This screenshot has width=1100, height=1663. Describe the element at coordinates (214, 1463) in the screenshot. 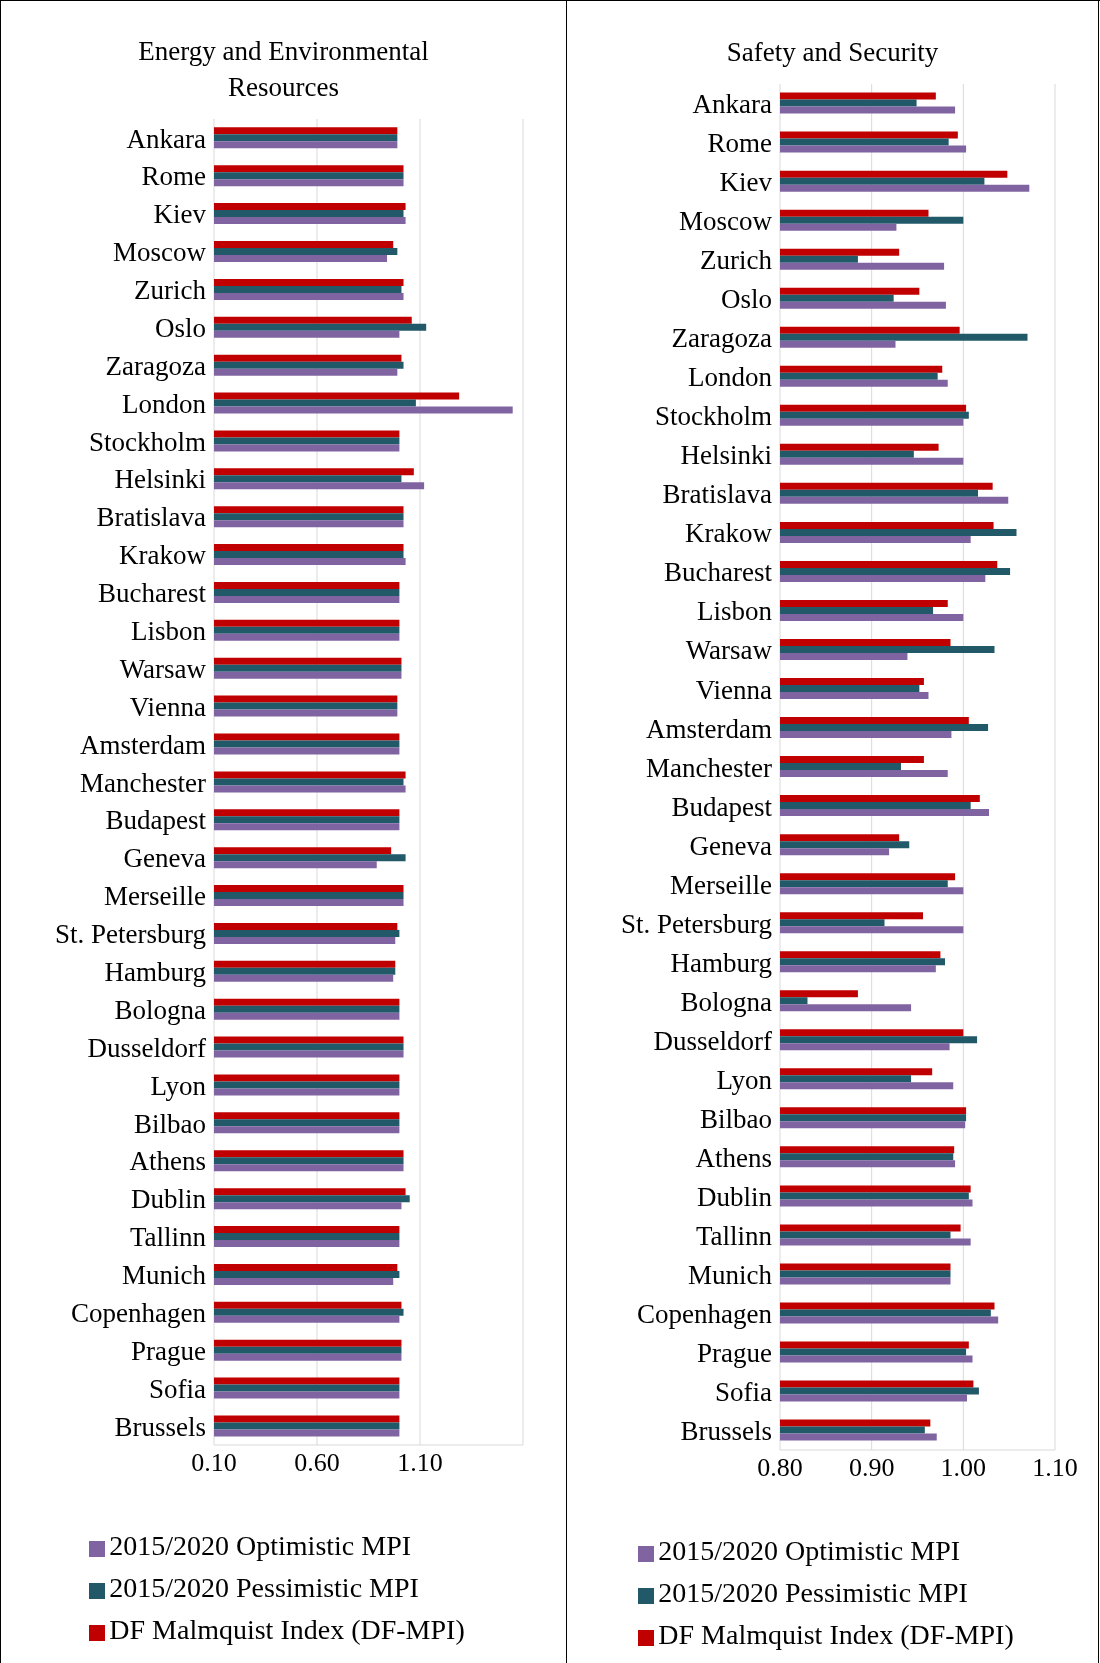

I see `x-tick-label: 0.10` at that location.